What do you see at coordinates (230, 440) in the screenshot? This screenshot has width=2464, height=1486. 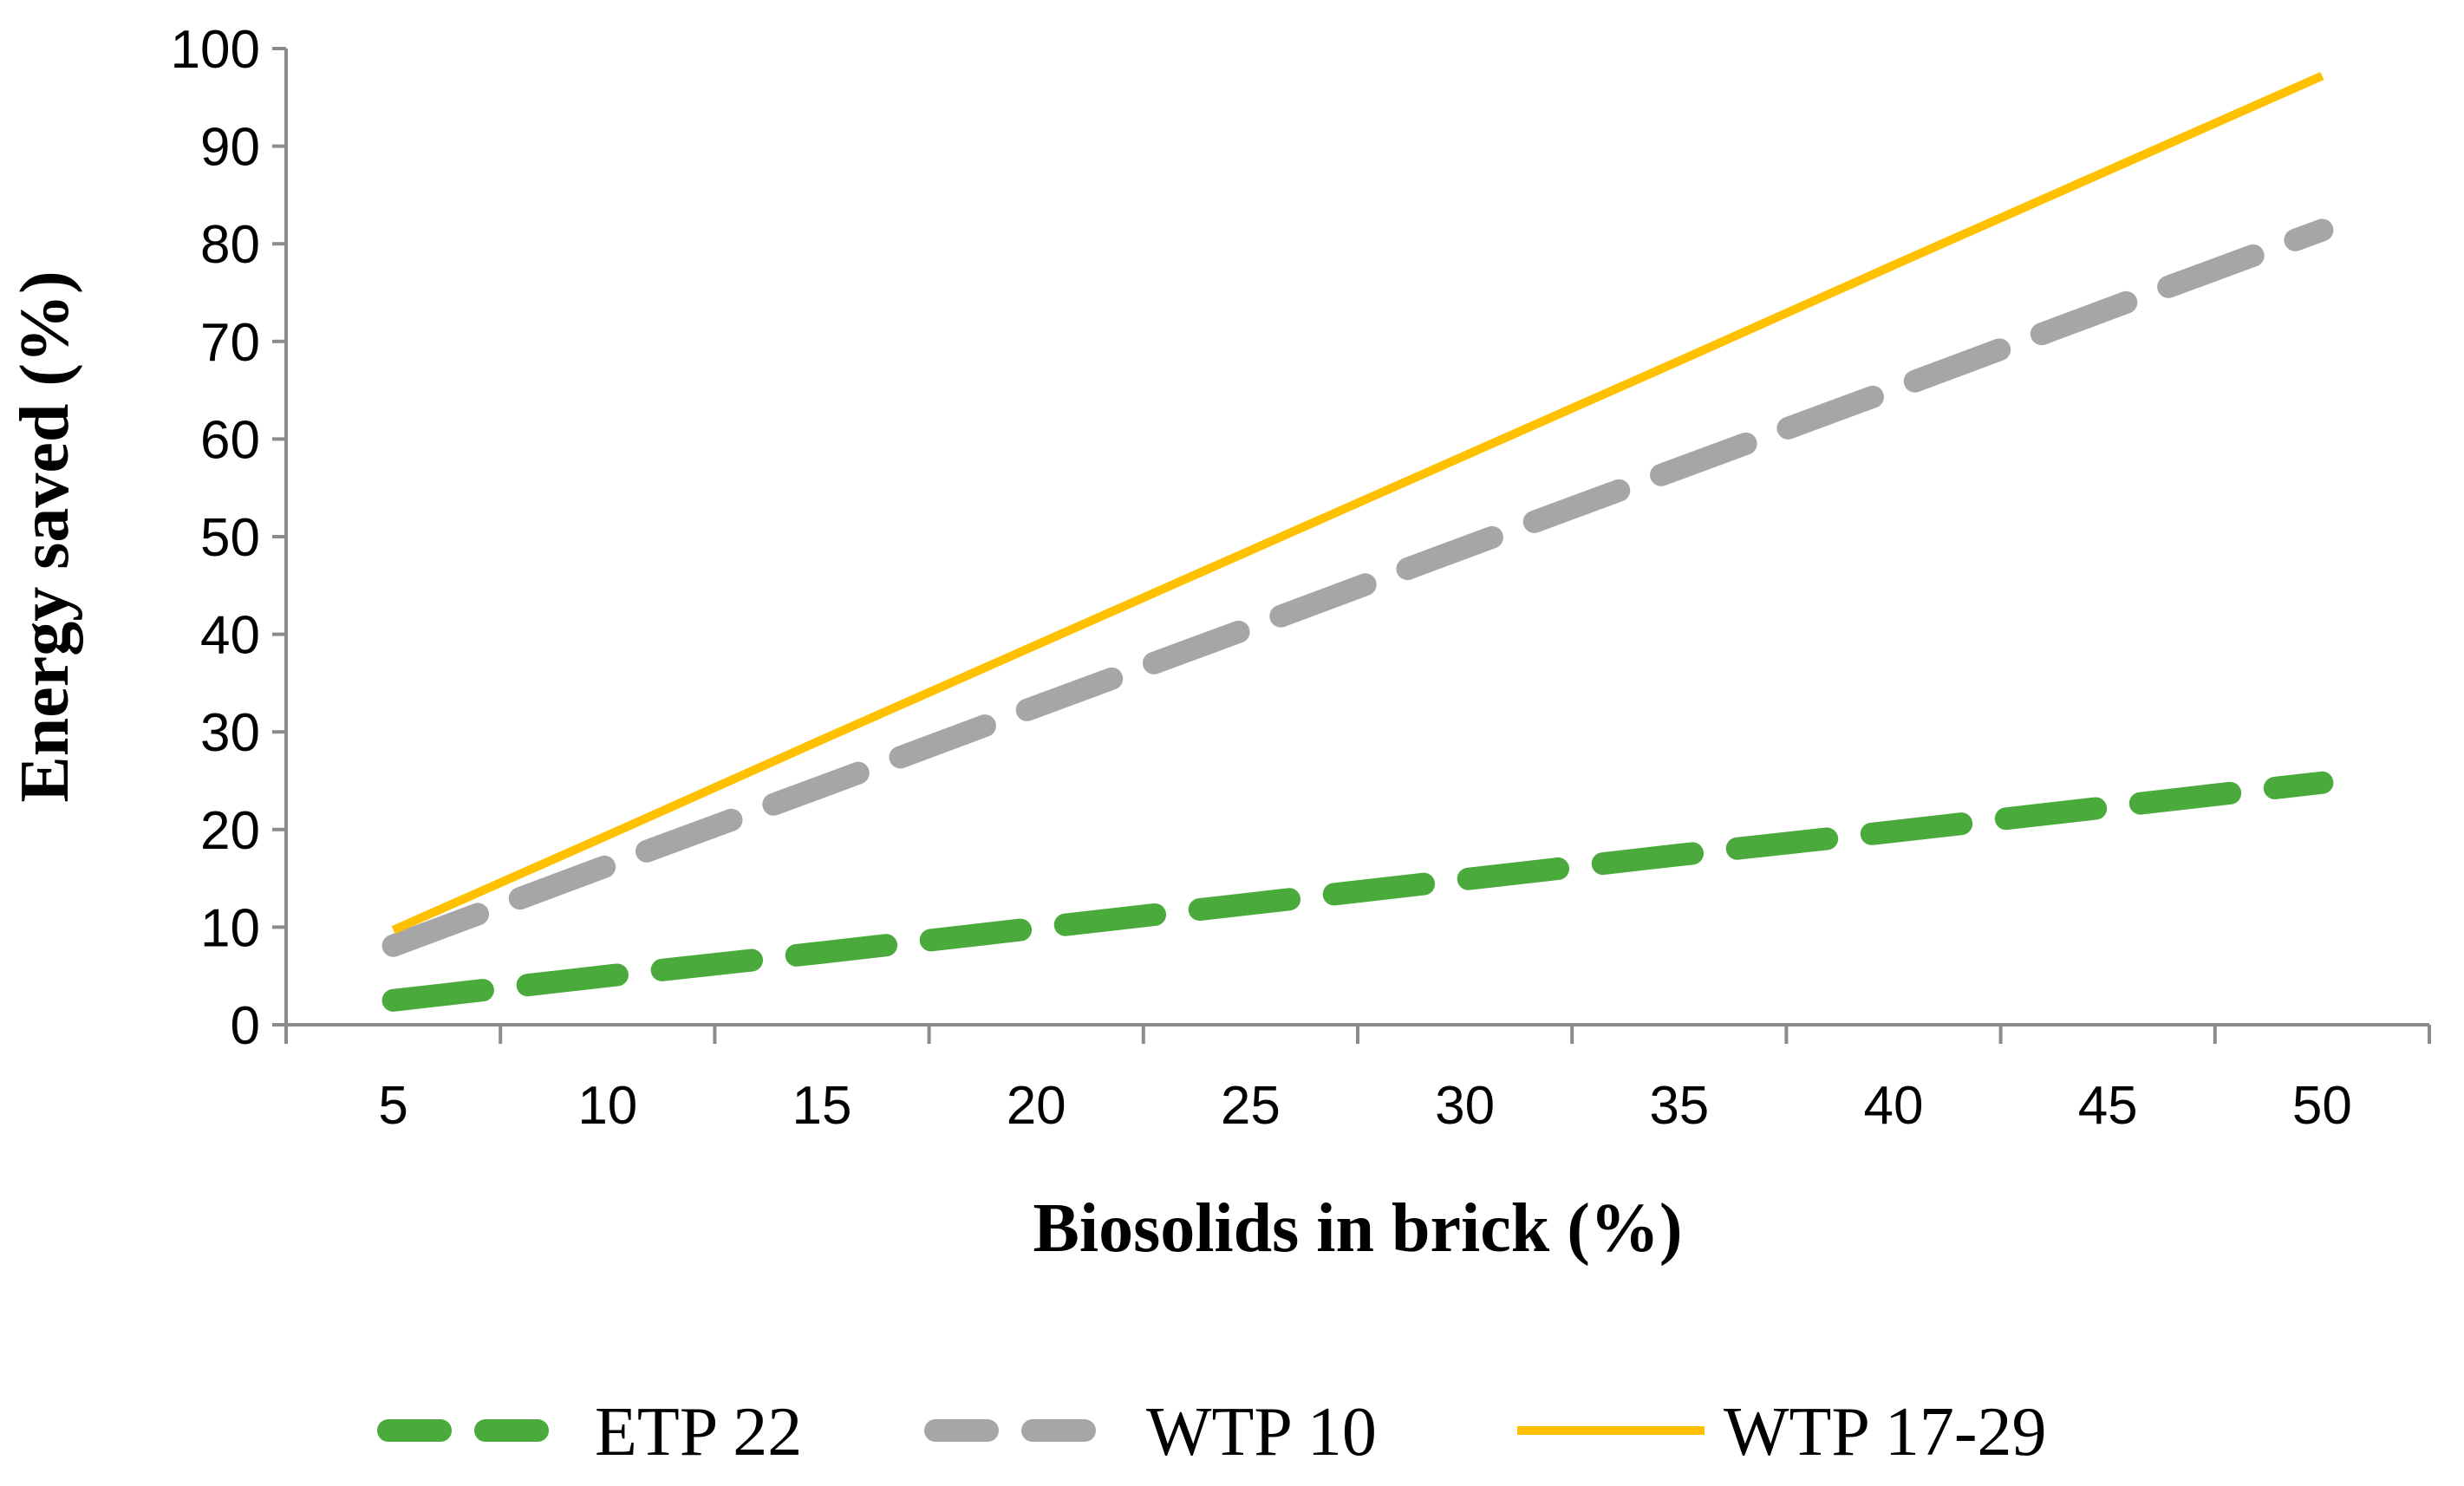 I see `y-tick-label: 60` at bounding box center [230, 440].